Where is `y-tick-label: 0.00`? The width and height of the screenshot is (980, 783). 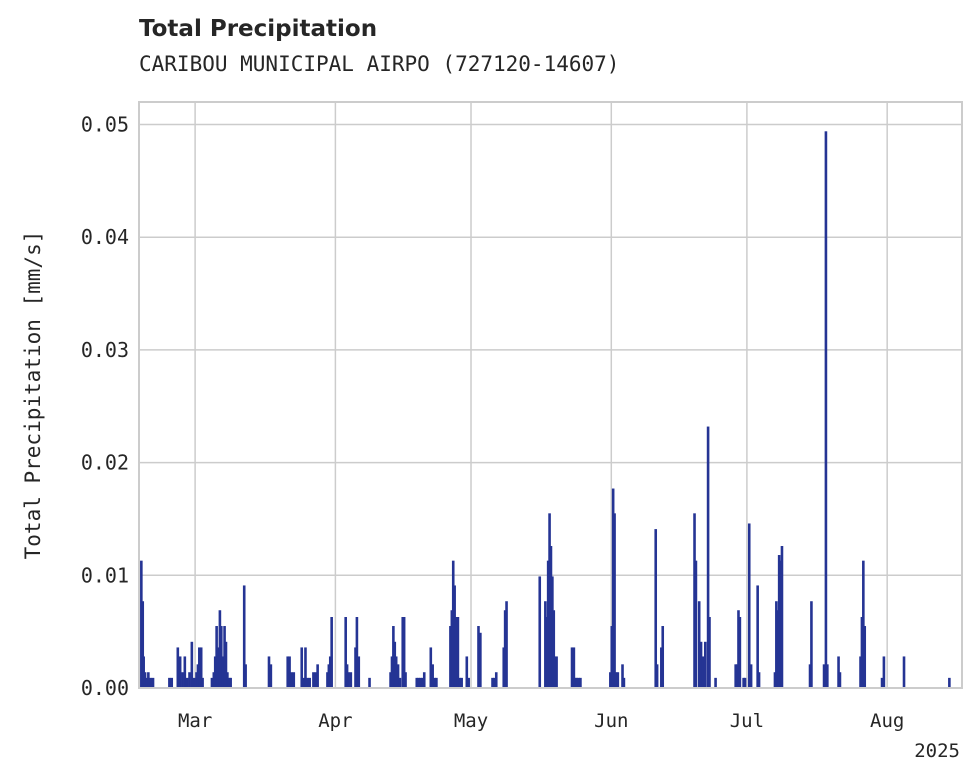
y-tick-label: 0.00 is located at coordinates (105, 688).